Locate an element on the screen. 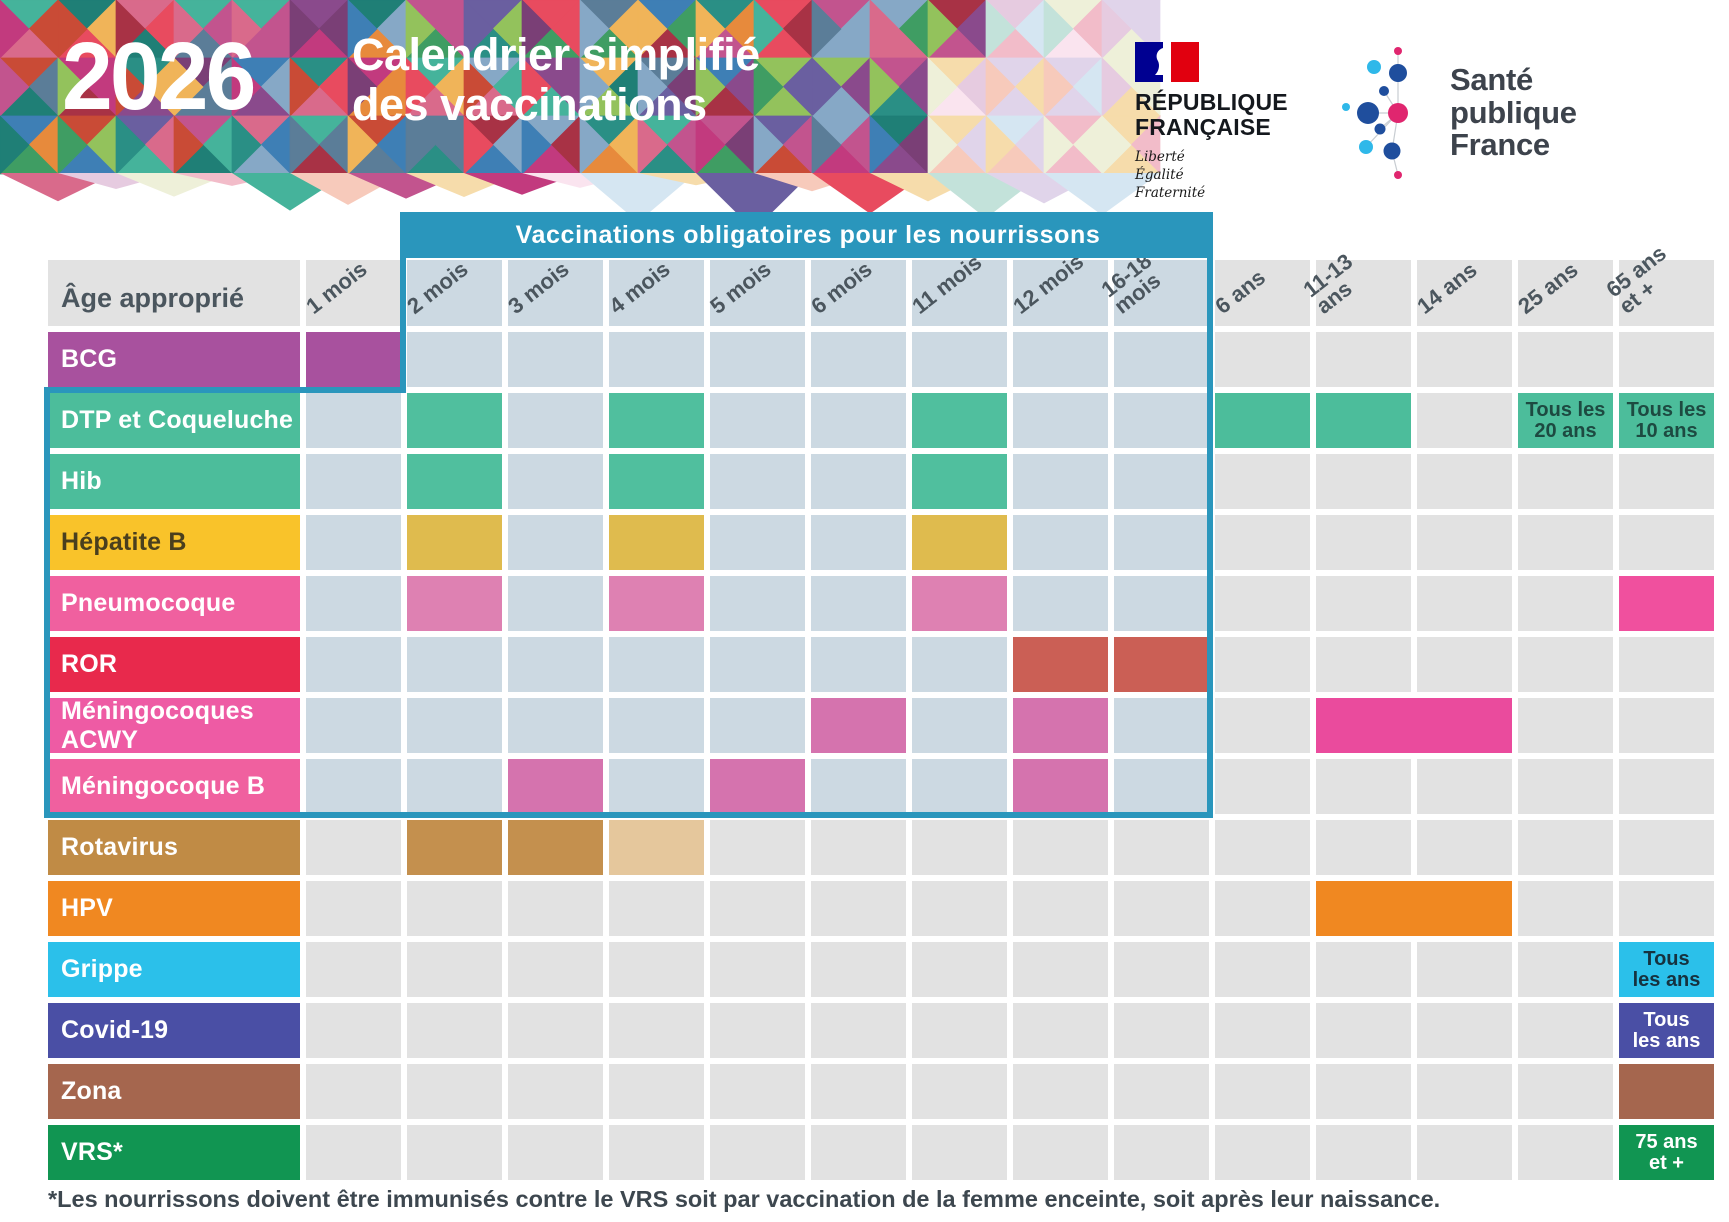  corner-header-cell: Âge approprié is located at coordinates (174, 293).